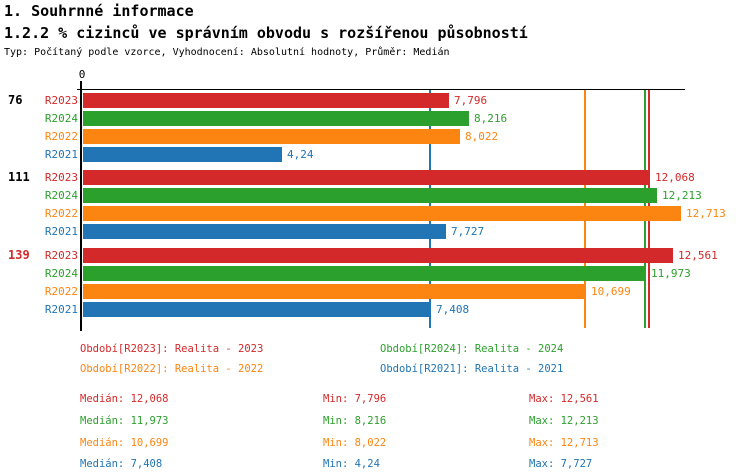 The width and height of the screenshot is (750, 476). Describe the element at coordinates (381, 89) in the screenshot. I see `x-axis-line` at that location.